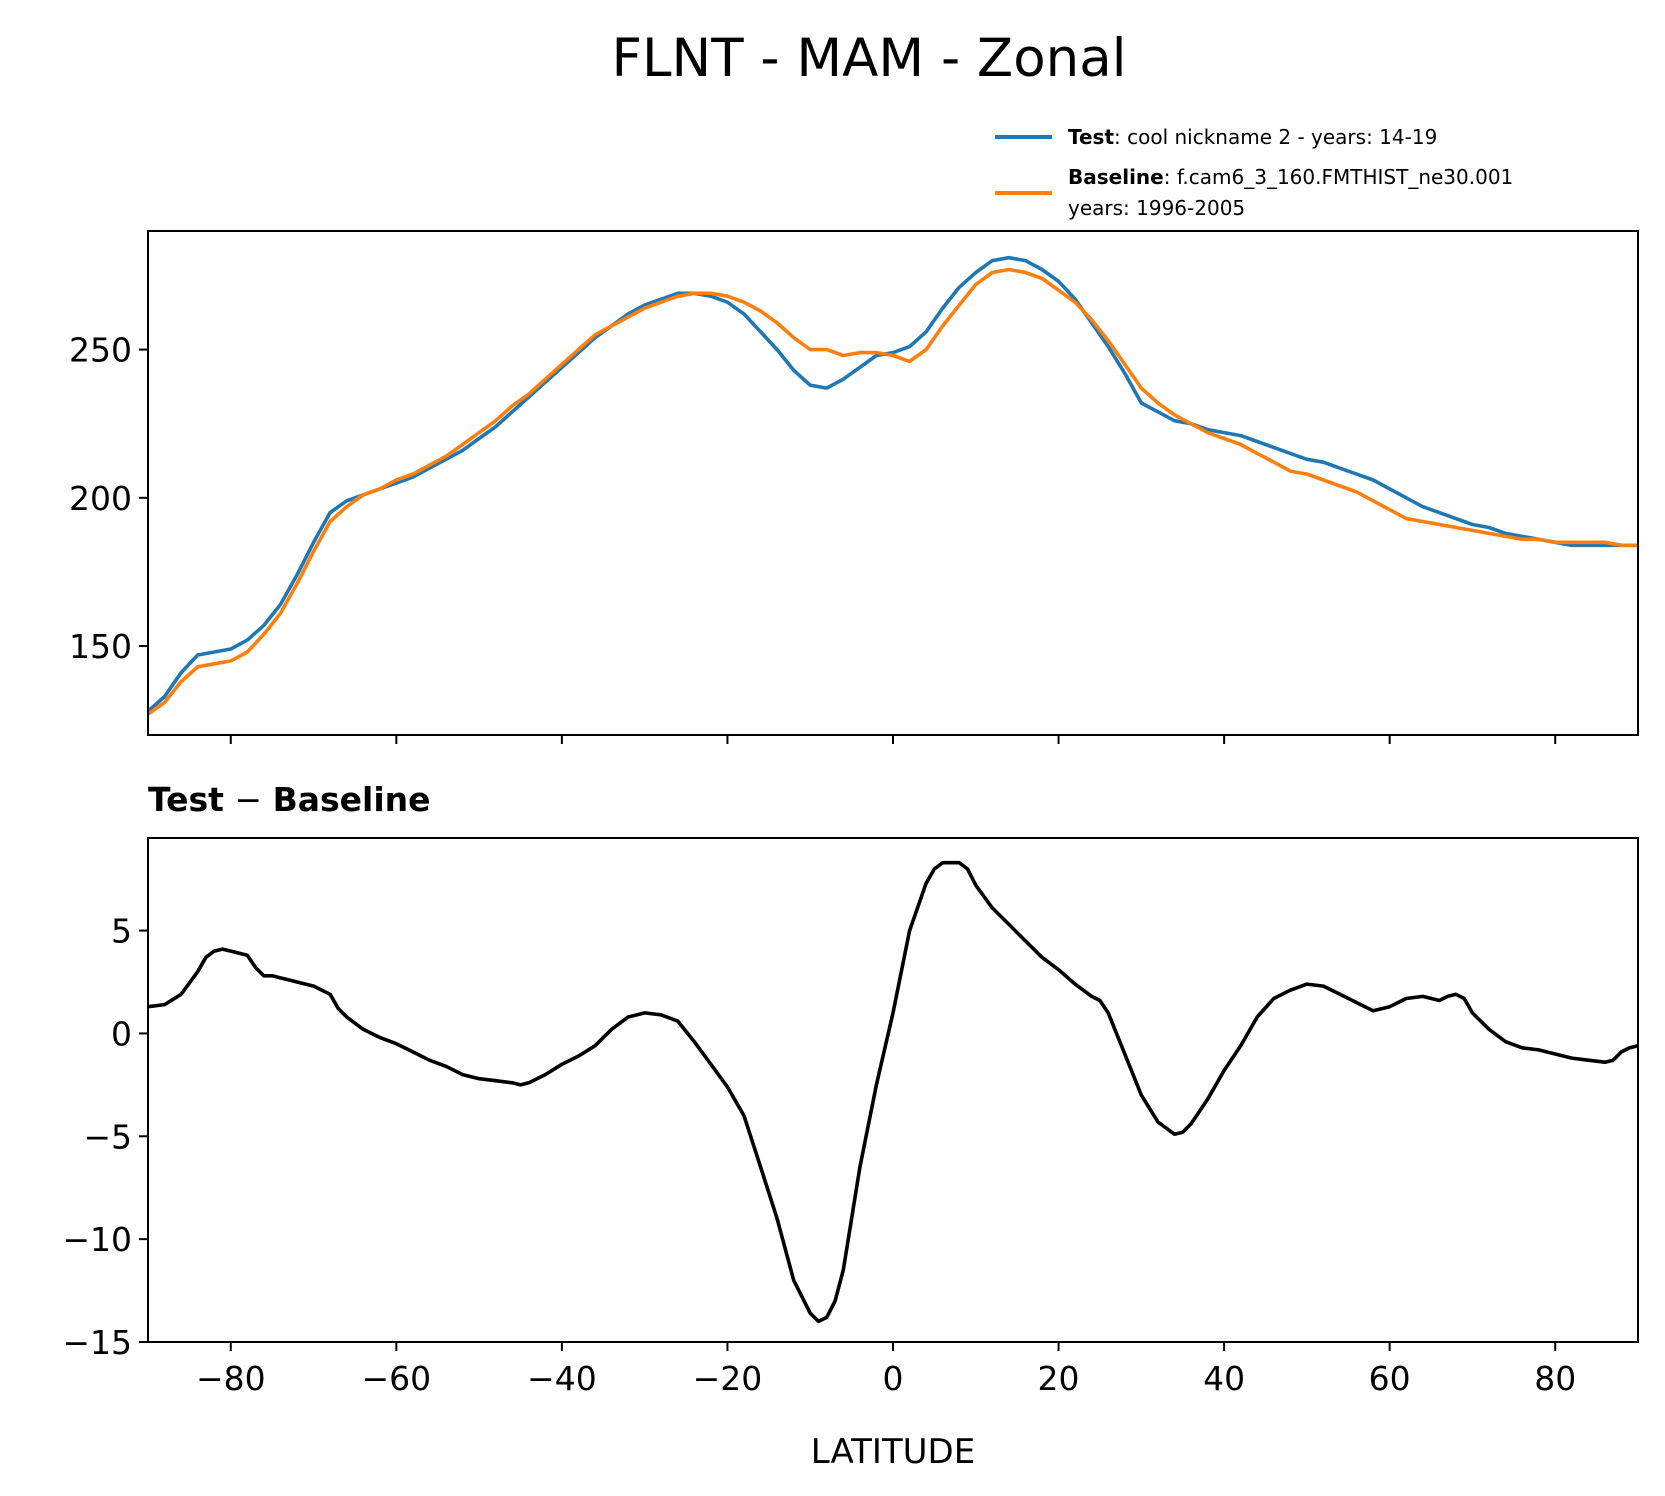 The height and width of the screenshot is (1496, 1665). Describe the element at coordinates (1116, 177) in the screenshot. I see `legend-baseline-label: Baseline` at that location.